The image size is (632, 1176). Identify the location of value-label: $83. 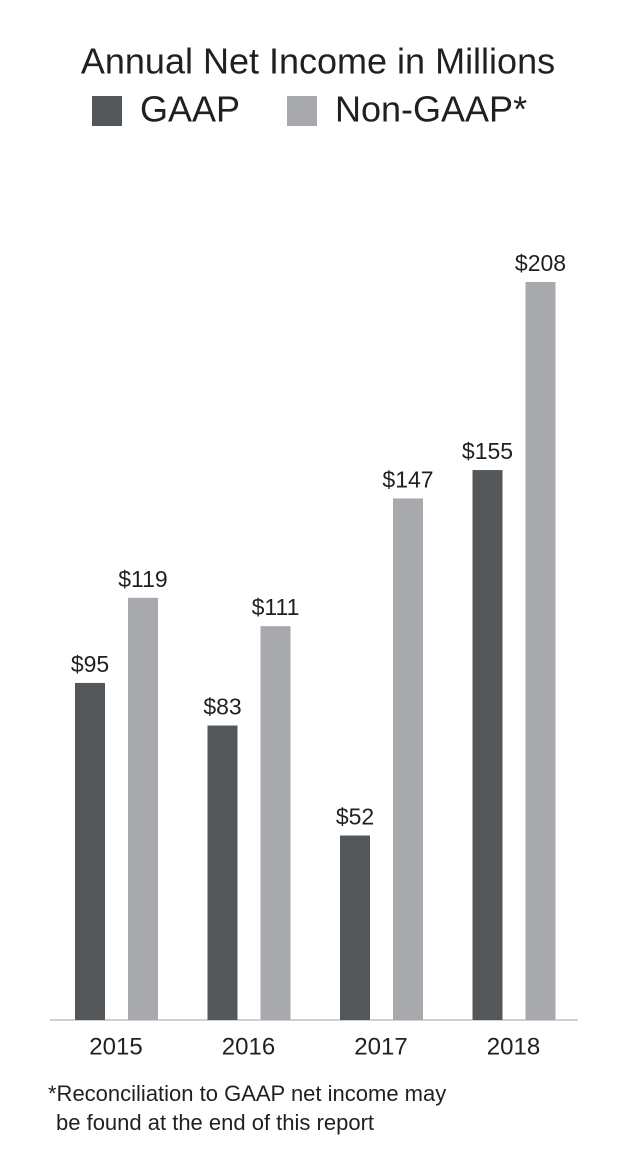
(222, 707).